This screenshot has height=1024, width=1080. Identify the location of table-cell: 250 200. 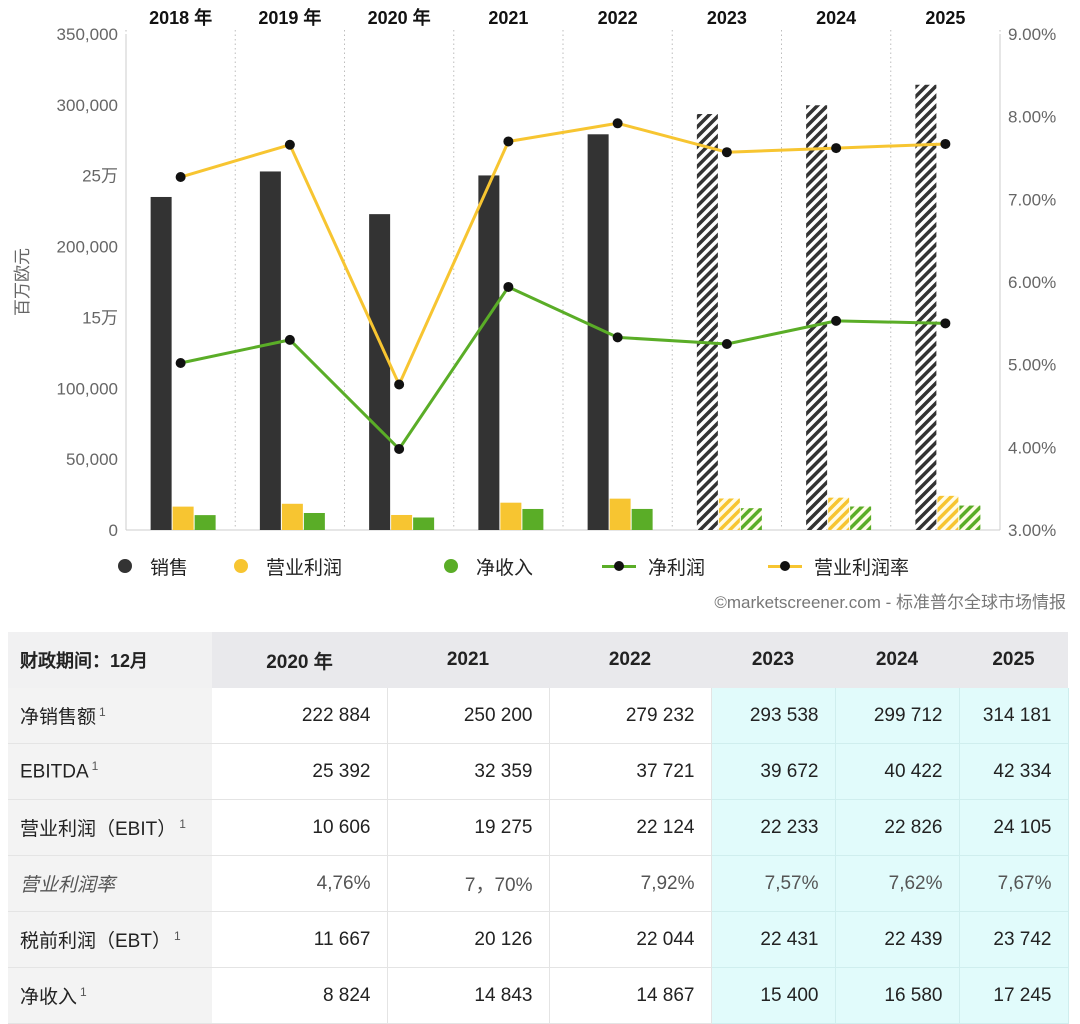
(468, 716).